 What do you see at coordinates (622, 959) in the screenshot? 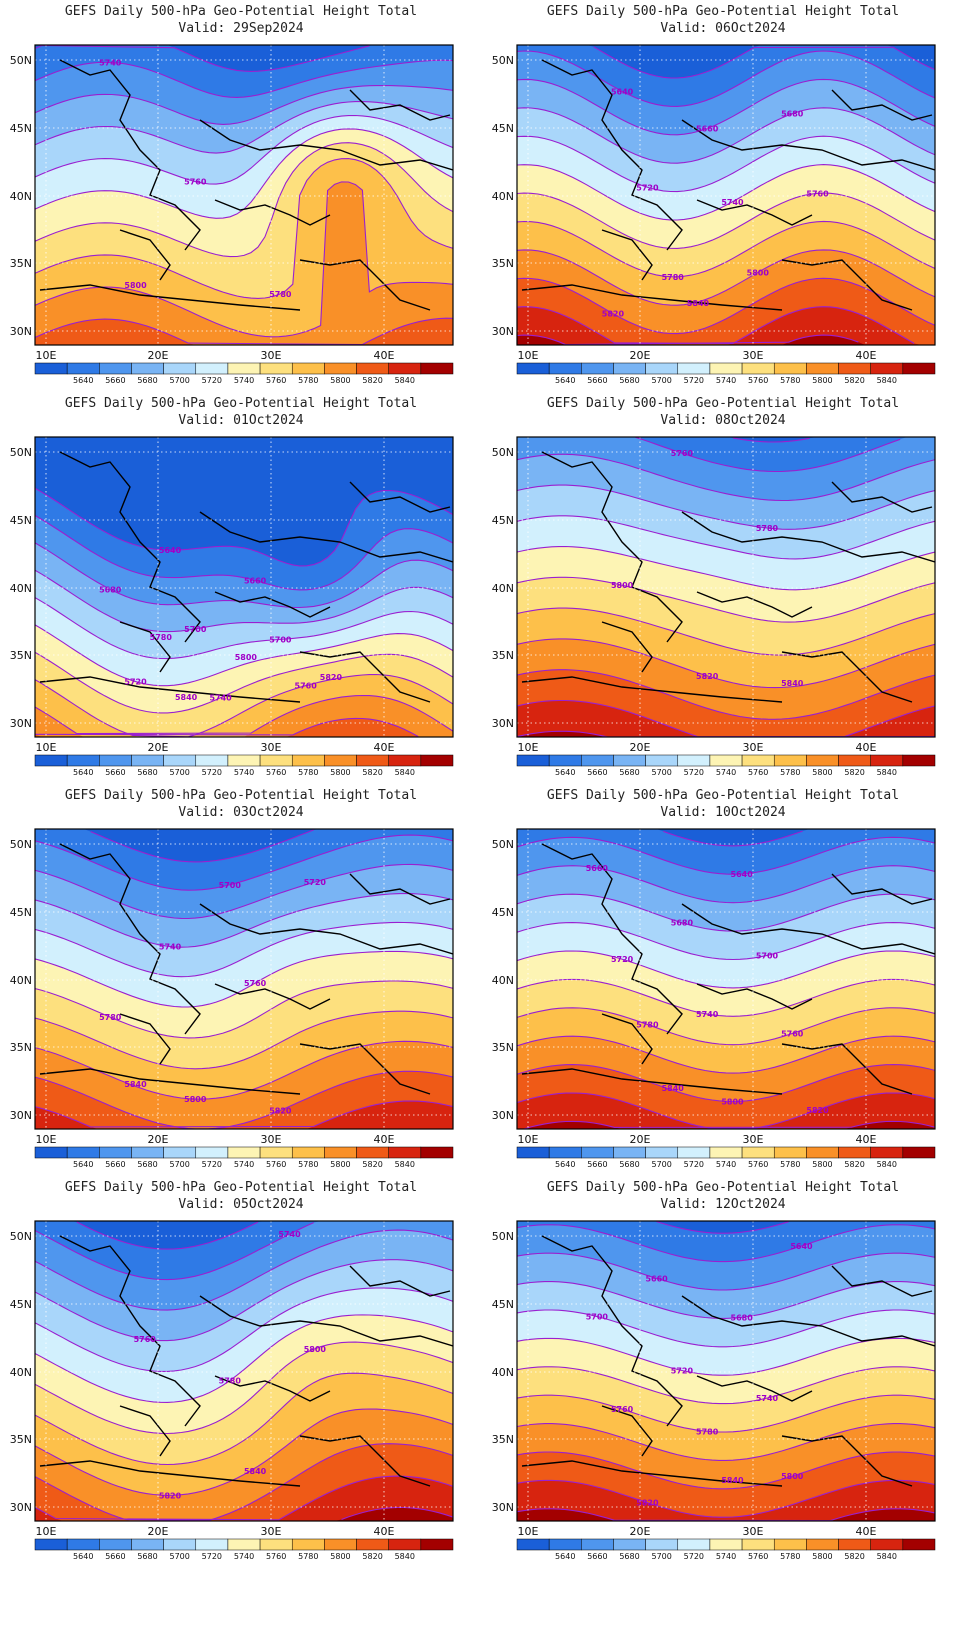
I see `contour-label: 5720` at bounding box center [622, 959].